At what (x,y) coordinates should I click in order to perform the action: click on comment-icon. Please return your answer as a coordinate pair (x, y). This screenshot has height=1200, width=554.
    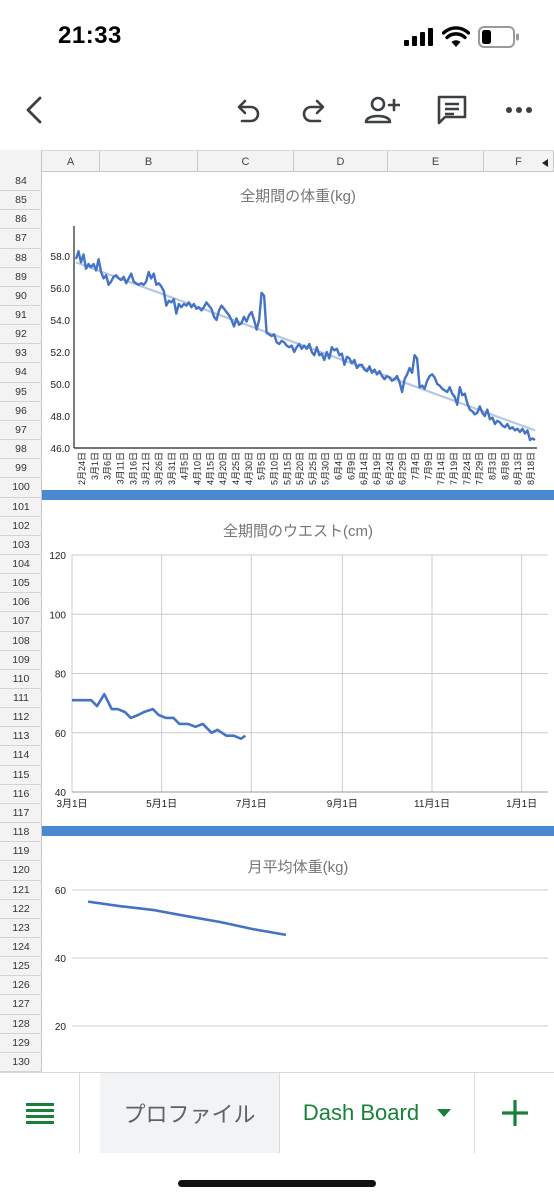
    Looking at the image, I should click on (452, 110).